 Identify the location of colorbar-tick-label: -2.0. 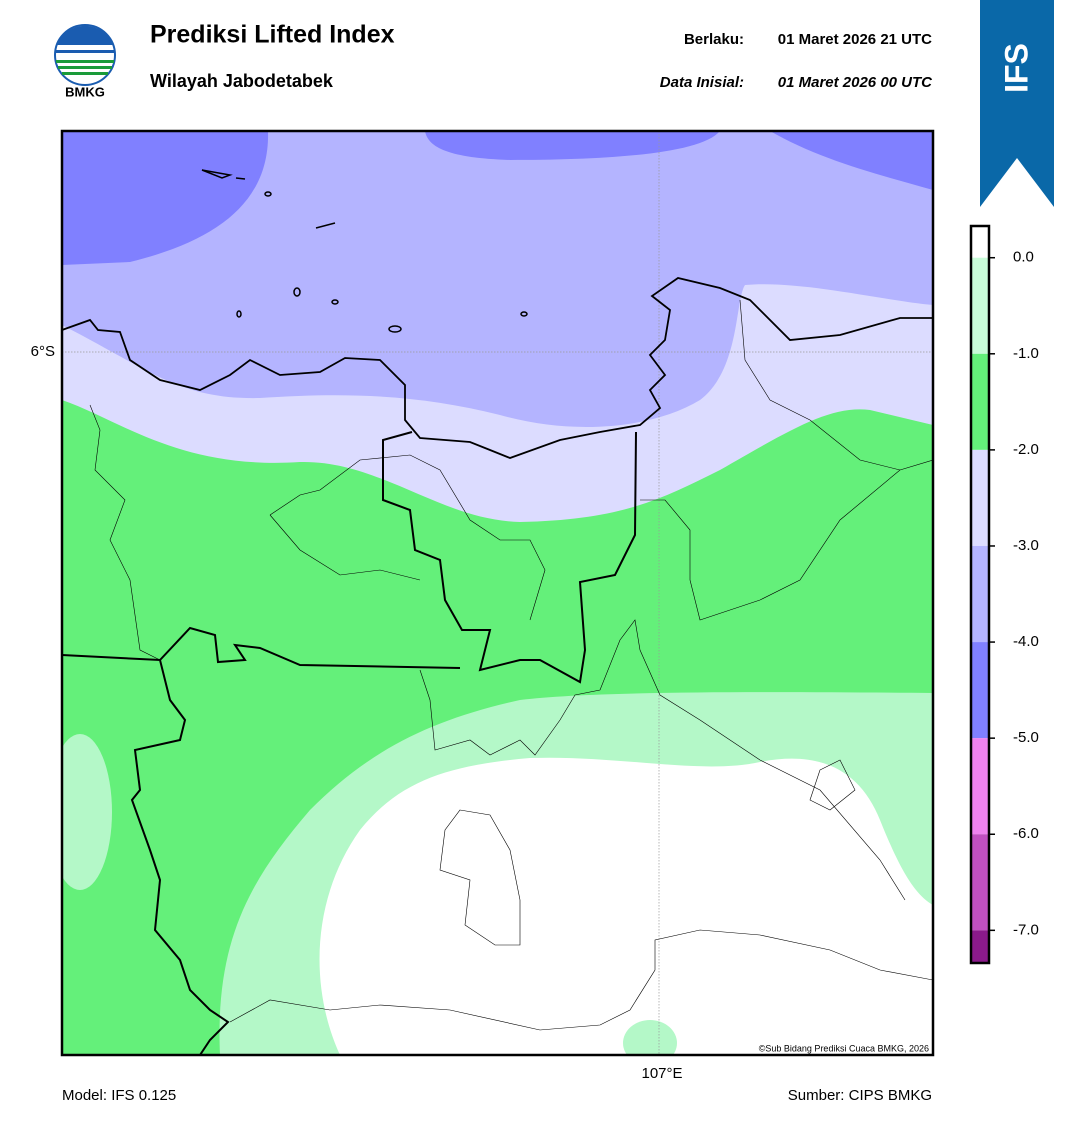
(1026, 449).